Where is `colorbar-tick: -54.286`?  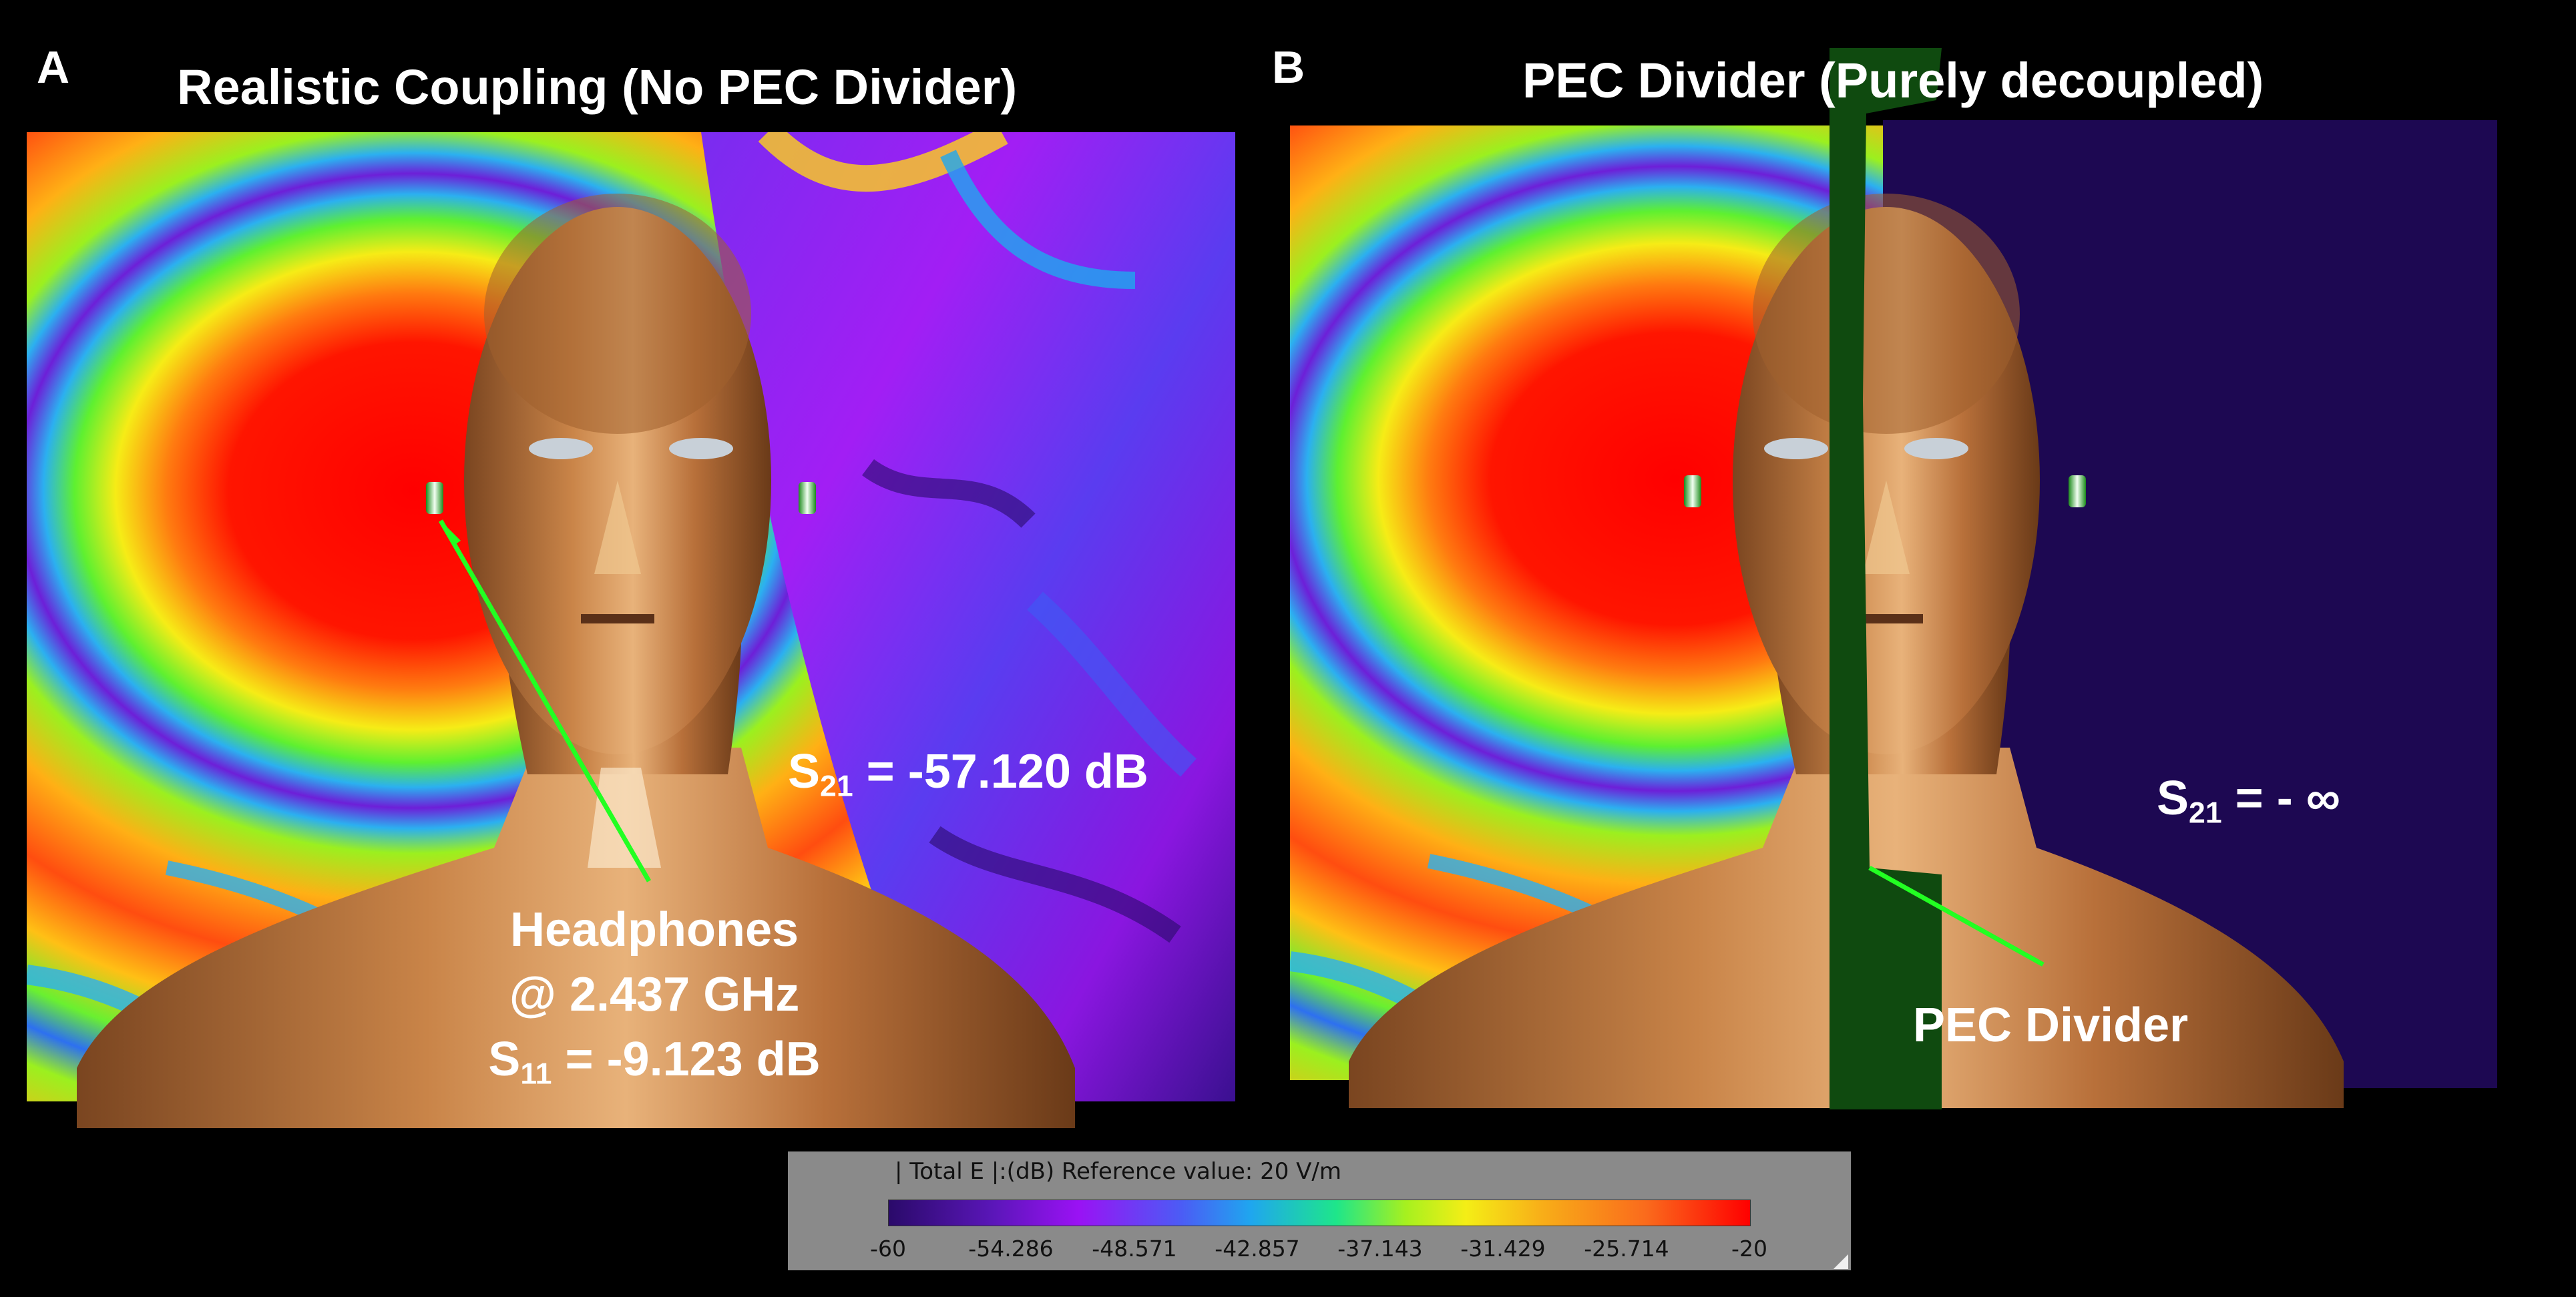 colorbar-tick: -54.286 is located at coordinates (1011, 1249).